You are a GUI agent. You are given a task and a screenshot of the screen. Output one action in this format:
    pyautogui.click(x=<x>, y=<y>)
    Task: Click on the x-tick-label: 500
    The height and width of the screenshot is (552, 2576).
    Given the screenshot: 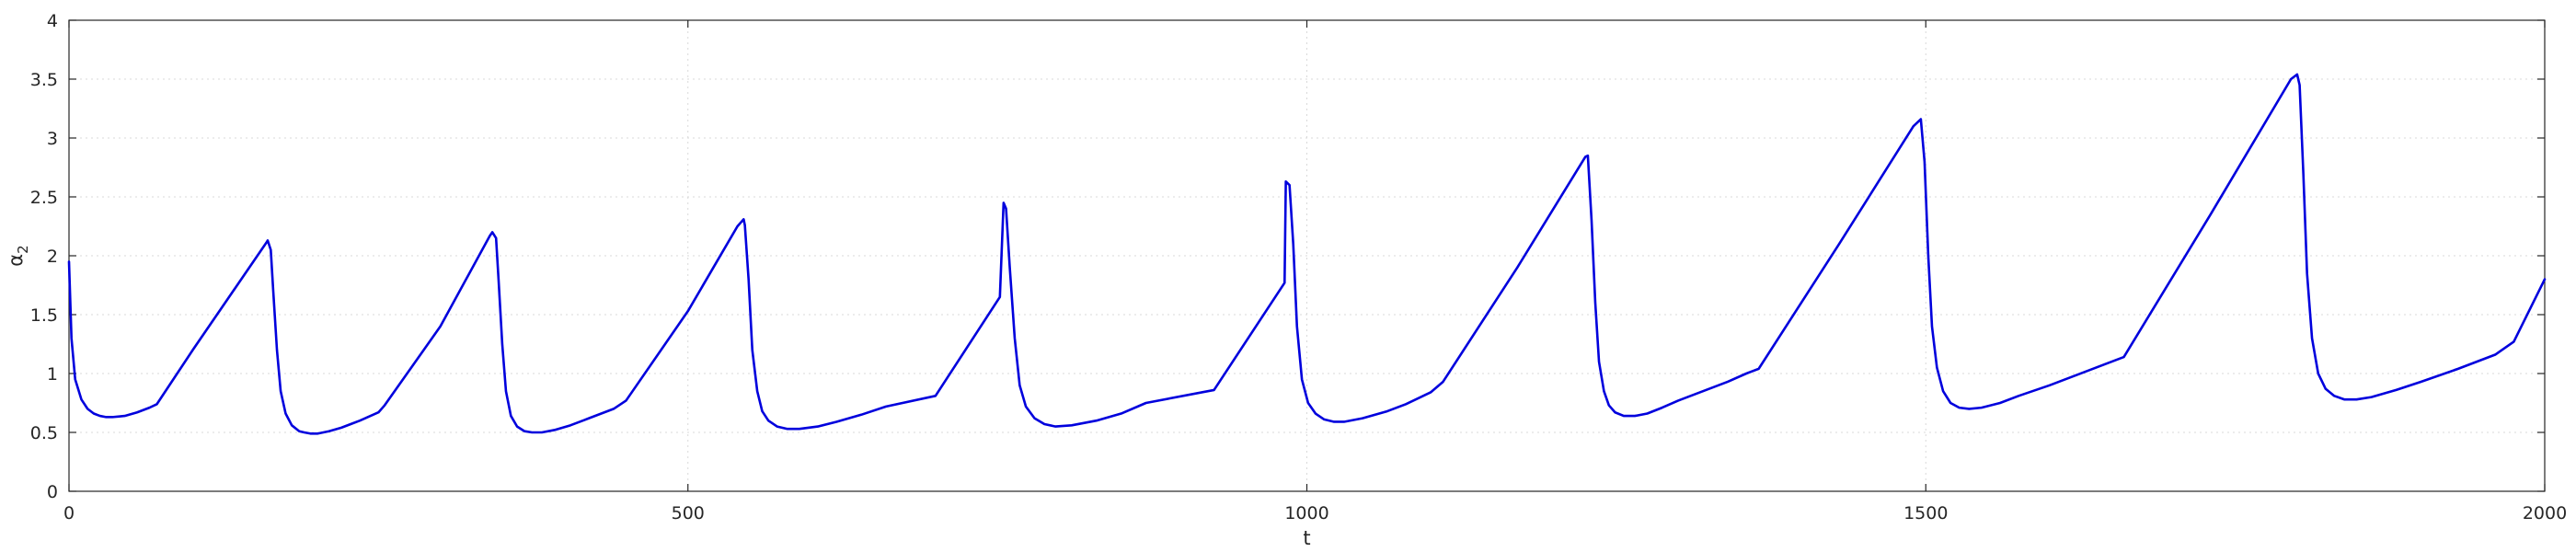 What is the action you would take?
    pyautogui.click(x=688, y=513)
    